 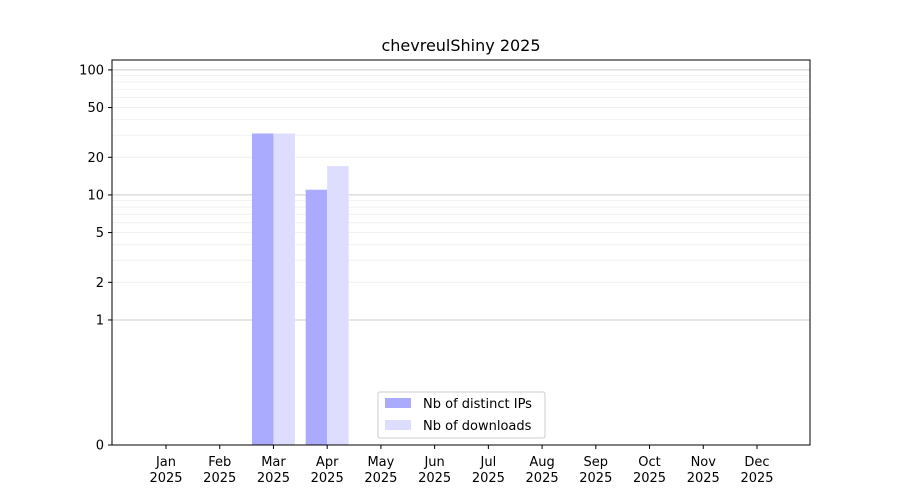 What do you see at coordinates (398, 425) in the screenshot?
I see `legend-swatch-downloads` at bounding box center [398, 425].